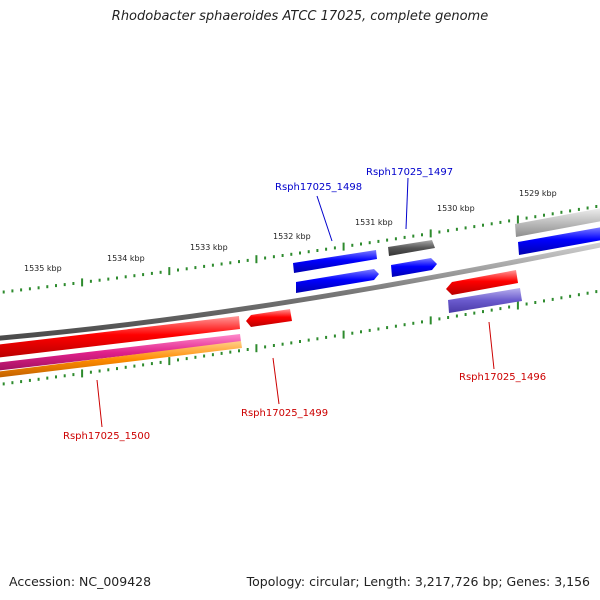 The image size is (600, 600). What do you see at coordinates (284, 413) in the screenshot?
I see `gene-label-1499: Rsph17025_1499` at bounding box center [284, 413].